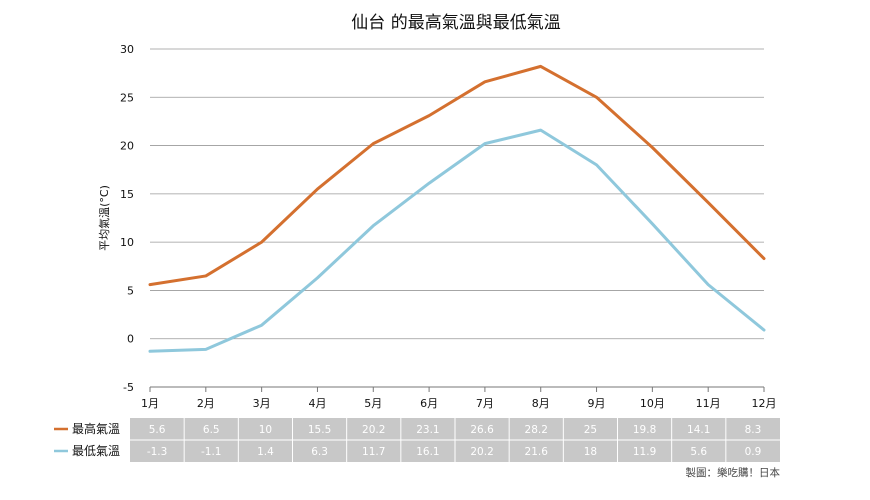 The width and height of the screenshot is (870, 500). I want to click on x-tick-label: 2月, so click(206, 403).